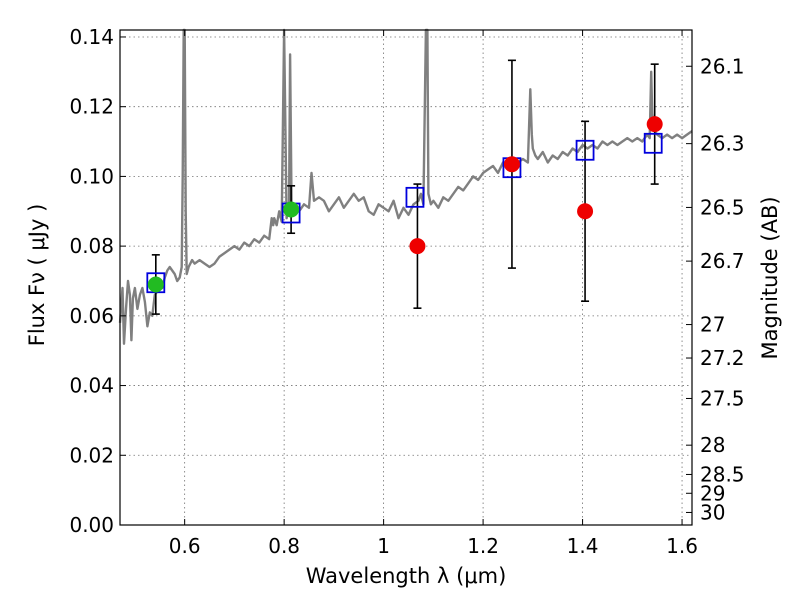 The image size is (800, 600). What do you see at coordinates (91, 107) in the screenshot?
I see `y-tick-label: 0.12` at bounding box center [91, 107].